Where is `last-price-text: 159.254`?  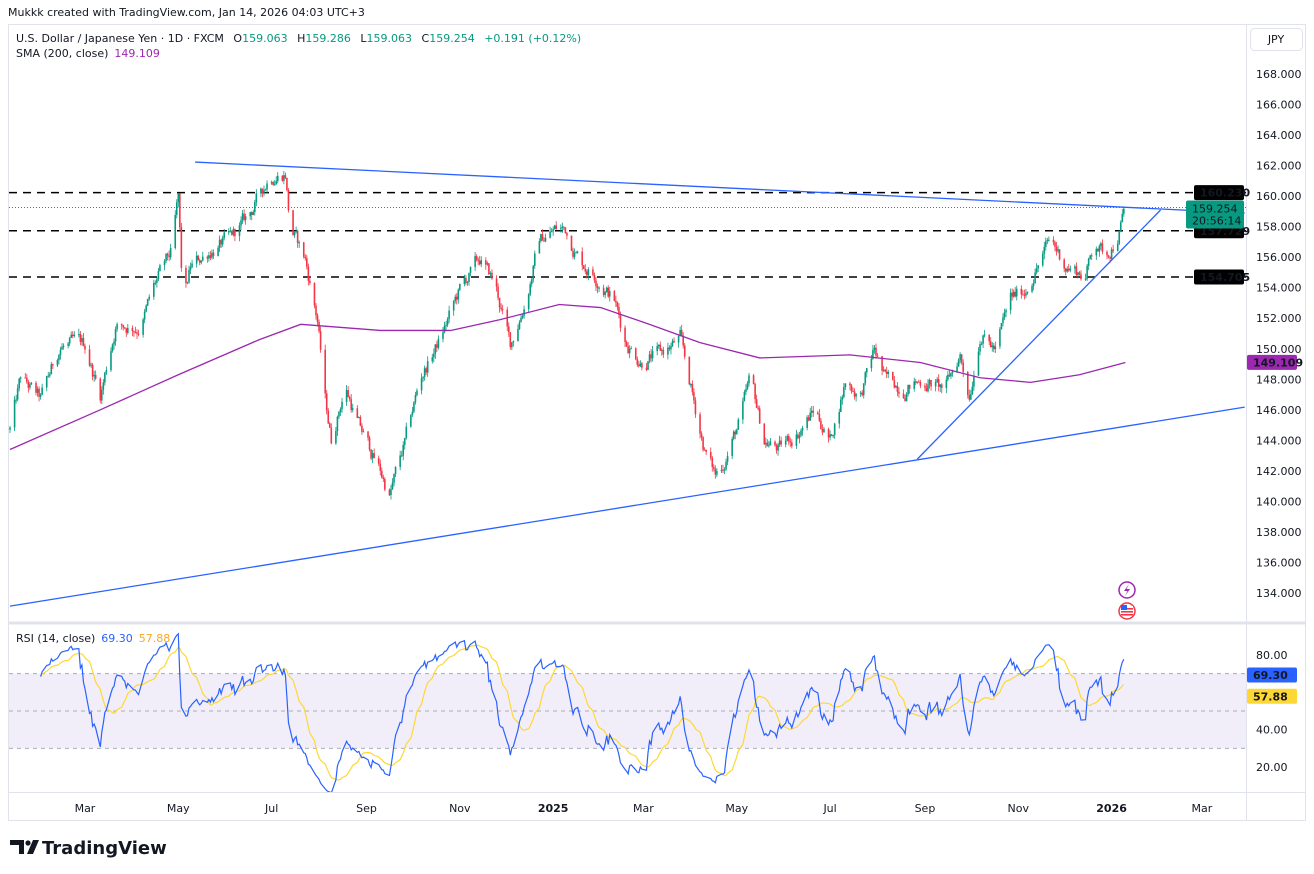 last-price-text: 159.254 is located at coordinates (1215, 209).